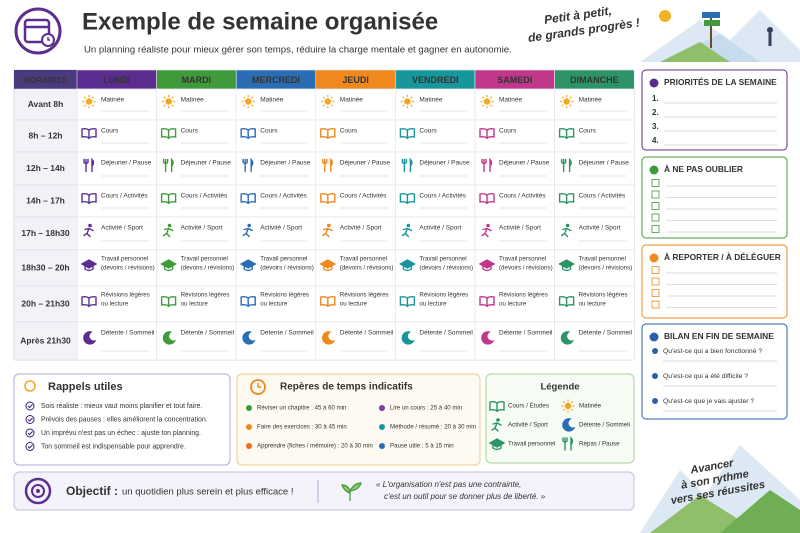 The width and height of the screenshot is (800, 533). I want to click on question: Qu'est-ce qui a bien fonctionné ?, so click(712, 351).